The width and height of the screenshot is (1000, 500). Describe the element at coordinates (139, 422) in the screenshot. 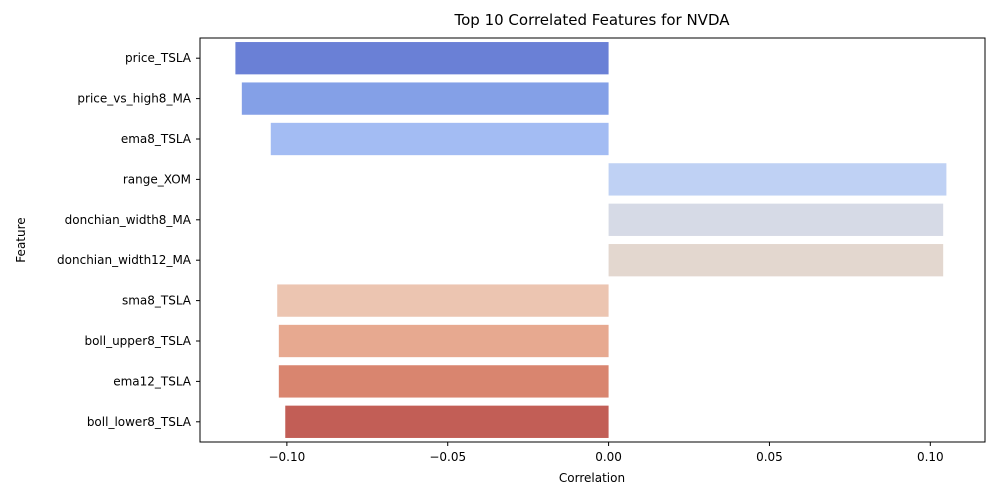

I see `y-tick-label: boll_lower8_TSLA` at that location.